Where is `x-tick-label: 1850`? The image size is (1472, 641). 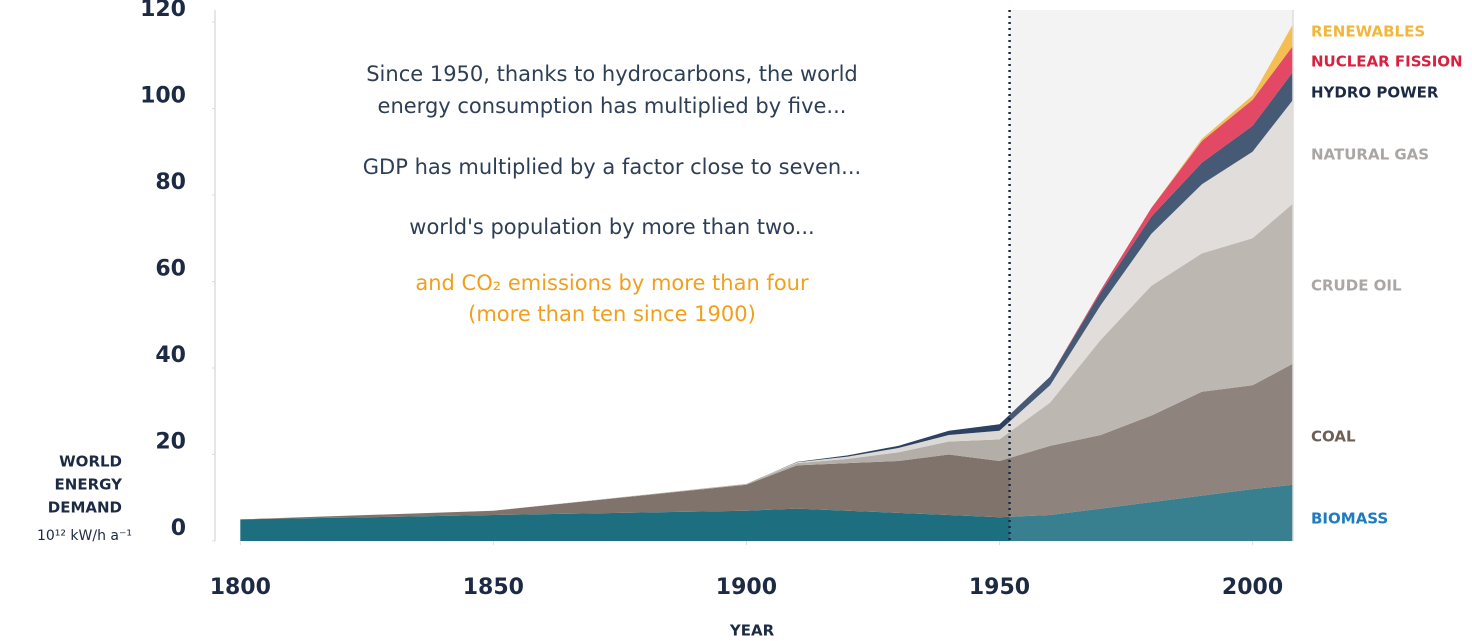 x-tick-label: 1850 is located at coordinates (493, 587).